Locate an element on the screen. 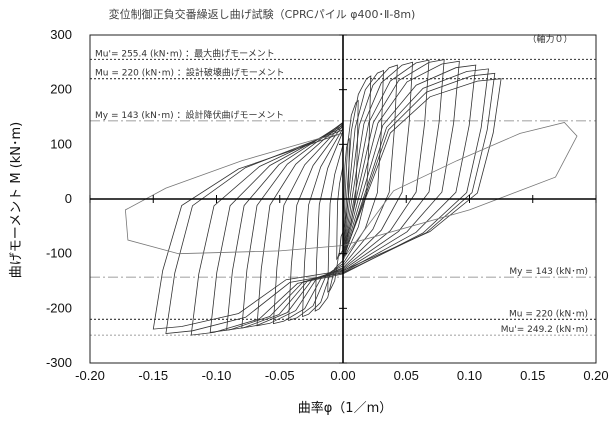 Image resolution: width=610 pixels, height=423 pixels. y-tick-label: 0 is located at coordinates (68, 198).